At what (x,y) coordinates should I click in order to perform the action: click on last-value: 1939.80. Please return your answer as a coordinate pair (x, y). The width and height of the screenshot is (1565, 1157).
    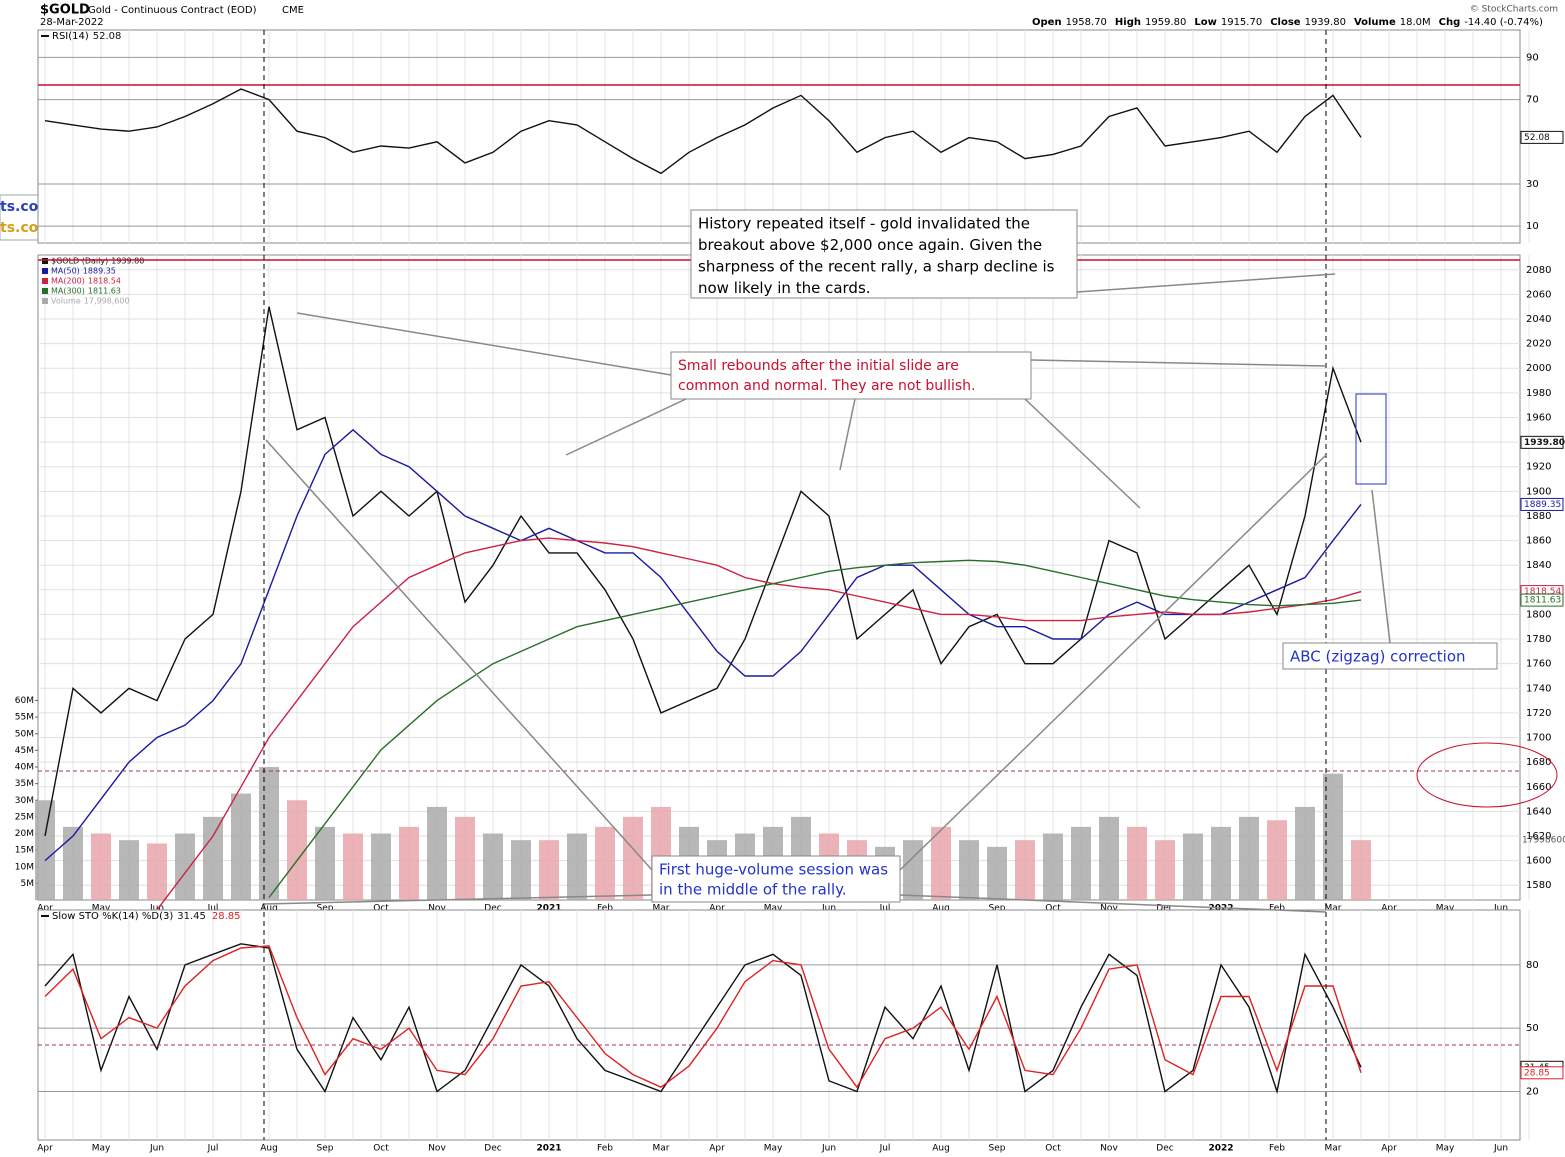
    Looking at the image, I should click on (1544, 443).